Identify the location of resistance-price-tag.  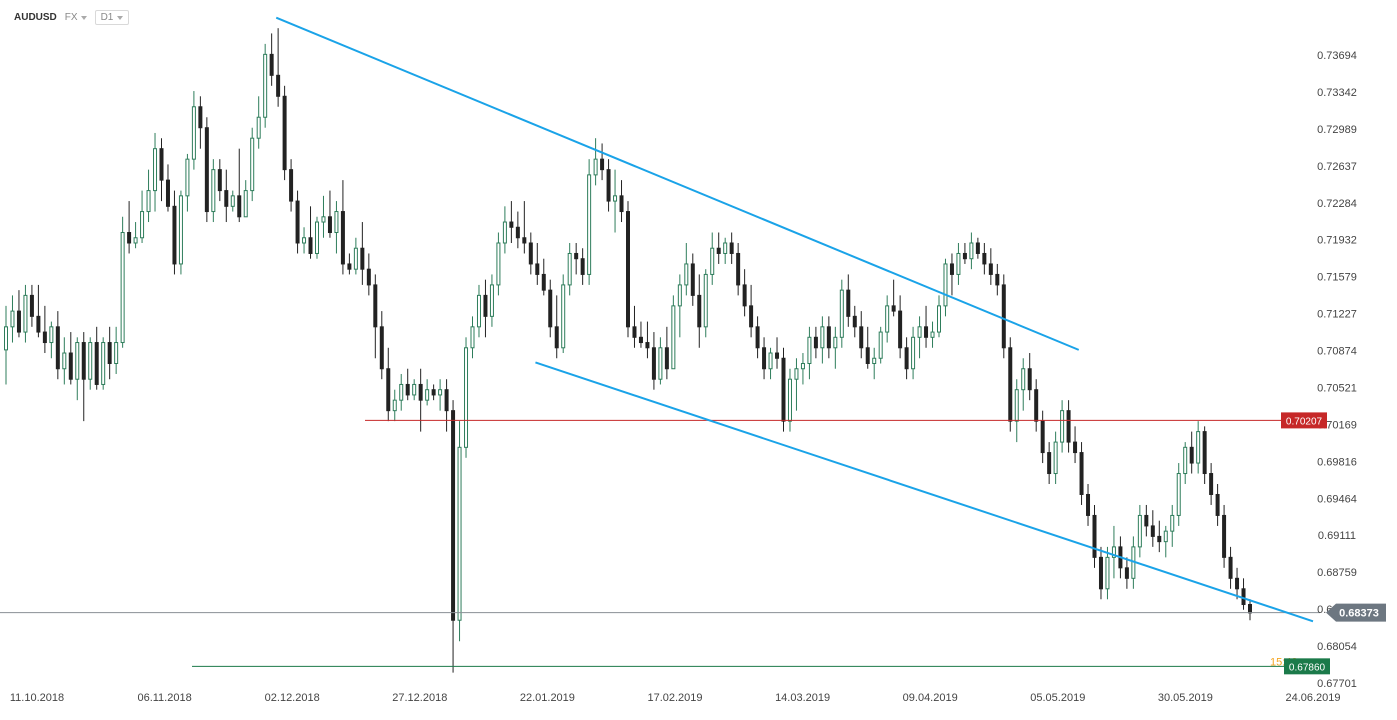
(1304, 420).